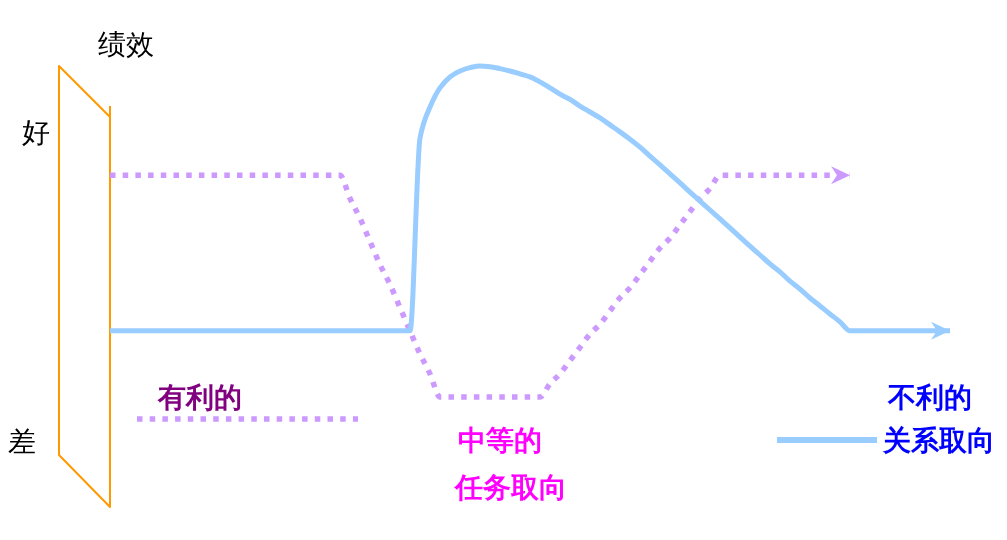 The height and width of the screenshot is (540, 1007). Describe the element at coordinates (500, 440) in the screenshot. I see `annotation: 中等的` at that location.